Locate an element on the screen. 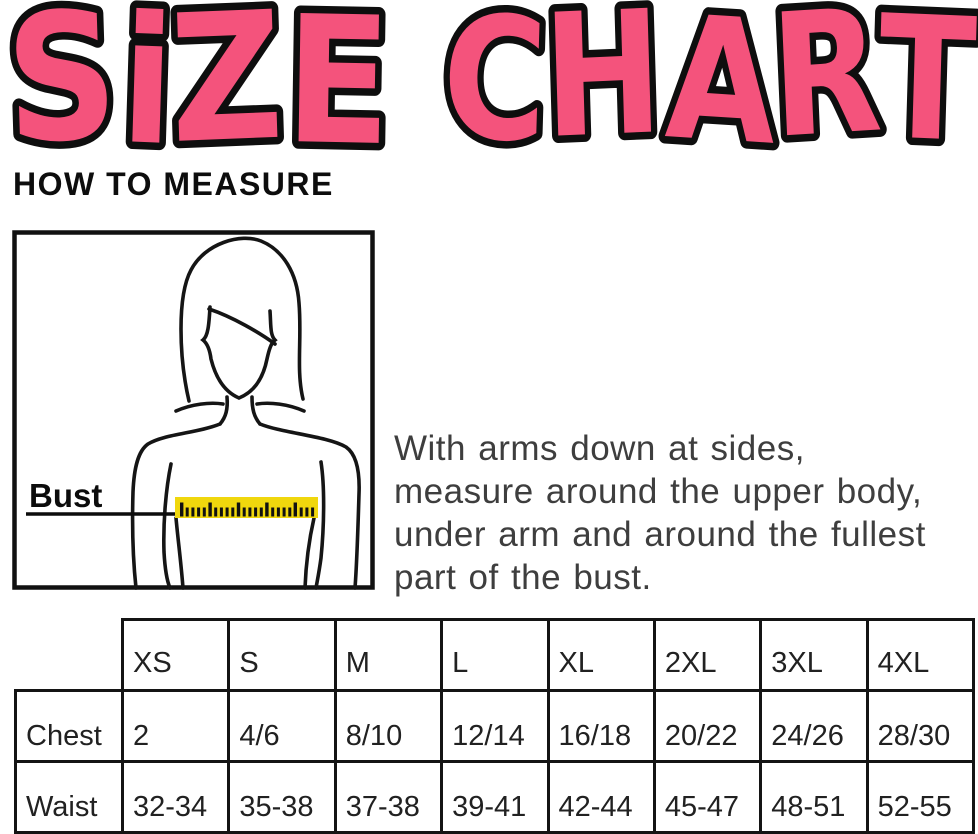 Image resolution: width=978 pixels, height=834 pixels. size-value-cell: 37-38 is located at coordinates (388, 797).